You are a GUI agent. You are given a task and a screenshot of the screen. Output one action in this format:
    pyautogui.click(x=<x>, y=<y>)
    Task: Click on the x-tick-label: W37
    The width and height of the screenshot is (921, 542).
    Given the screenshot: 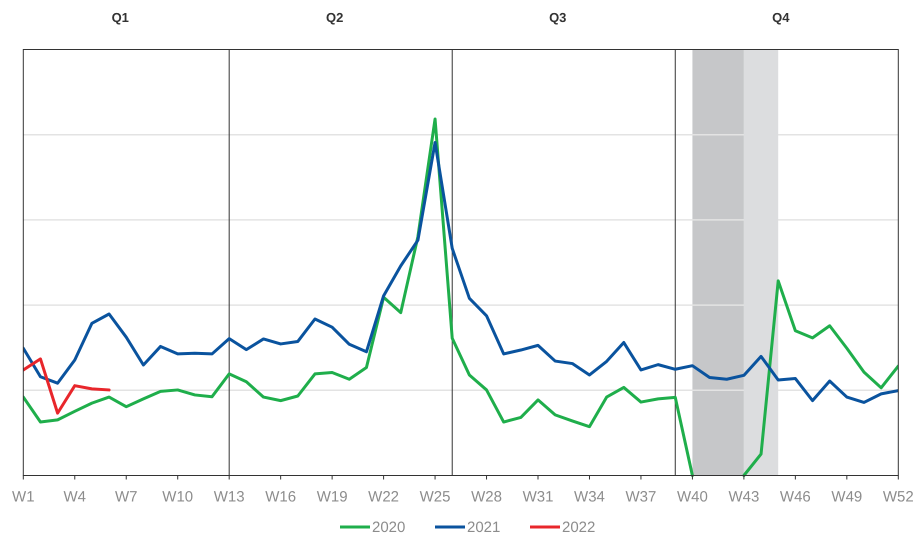 What is the action you would take?
    pyautogui.click(x=641, y=497)
    